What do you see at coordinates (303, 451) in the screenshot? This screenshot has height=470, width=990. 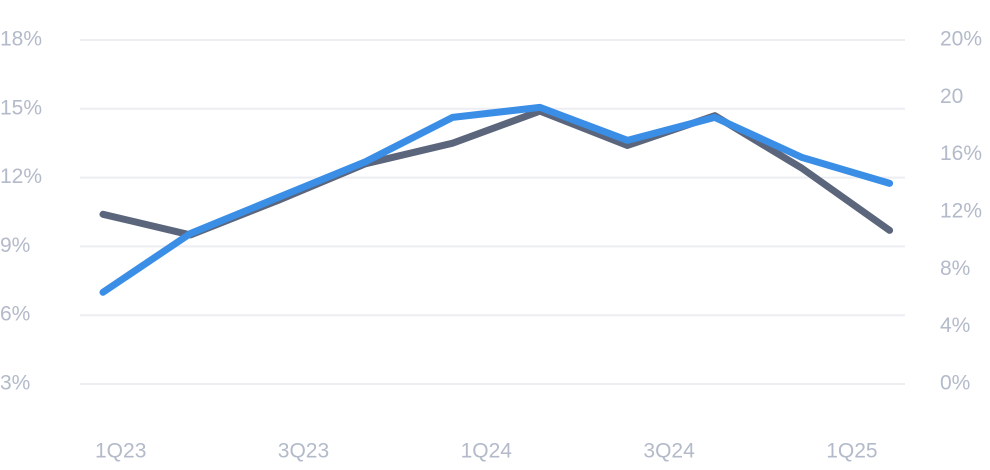 I see `x-tick-label: 3Q23` at bounding box center [303, 451].